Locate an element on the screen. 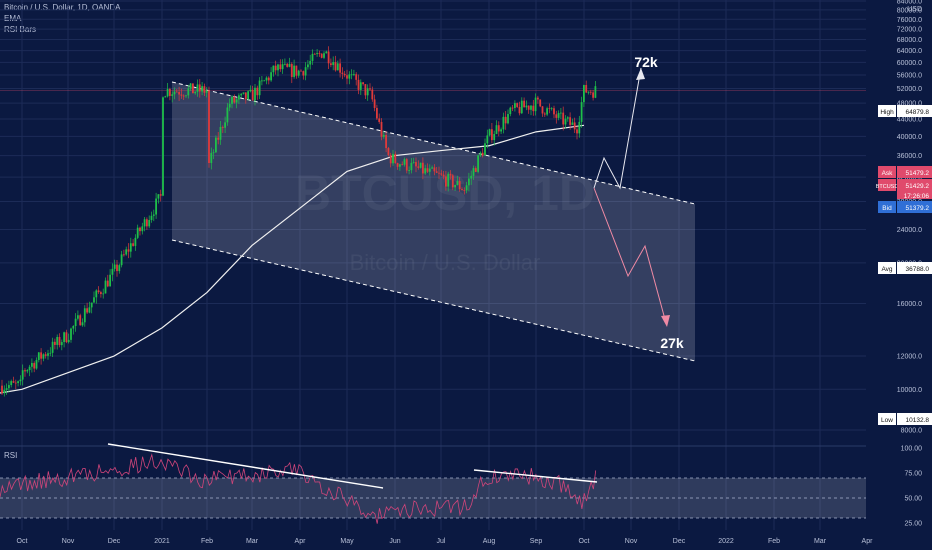  price-tag-value: 64879.8 is located at coordinates (918, 112).